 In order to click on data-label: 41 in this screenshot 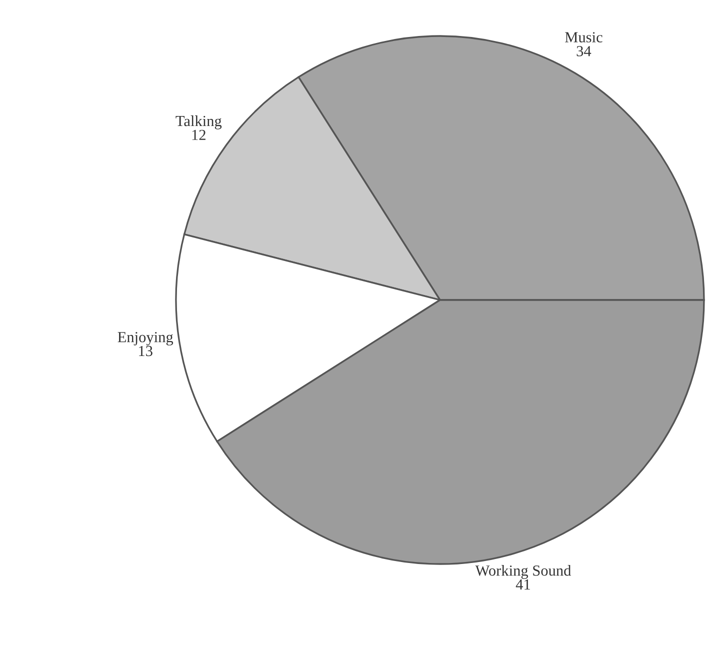, I will do `click(523, 584)`.